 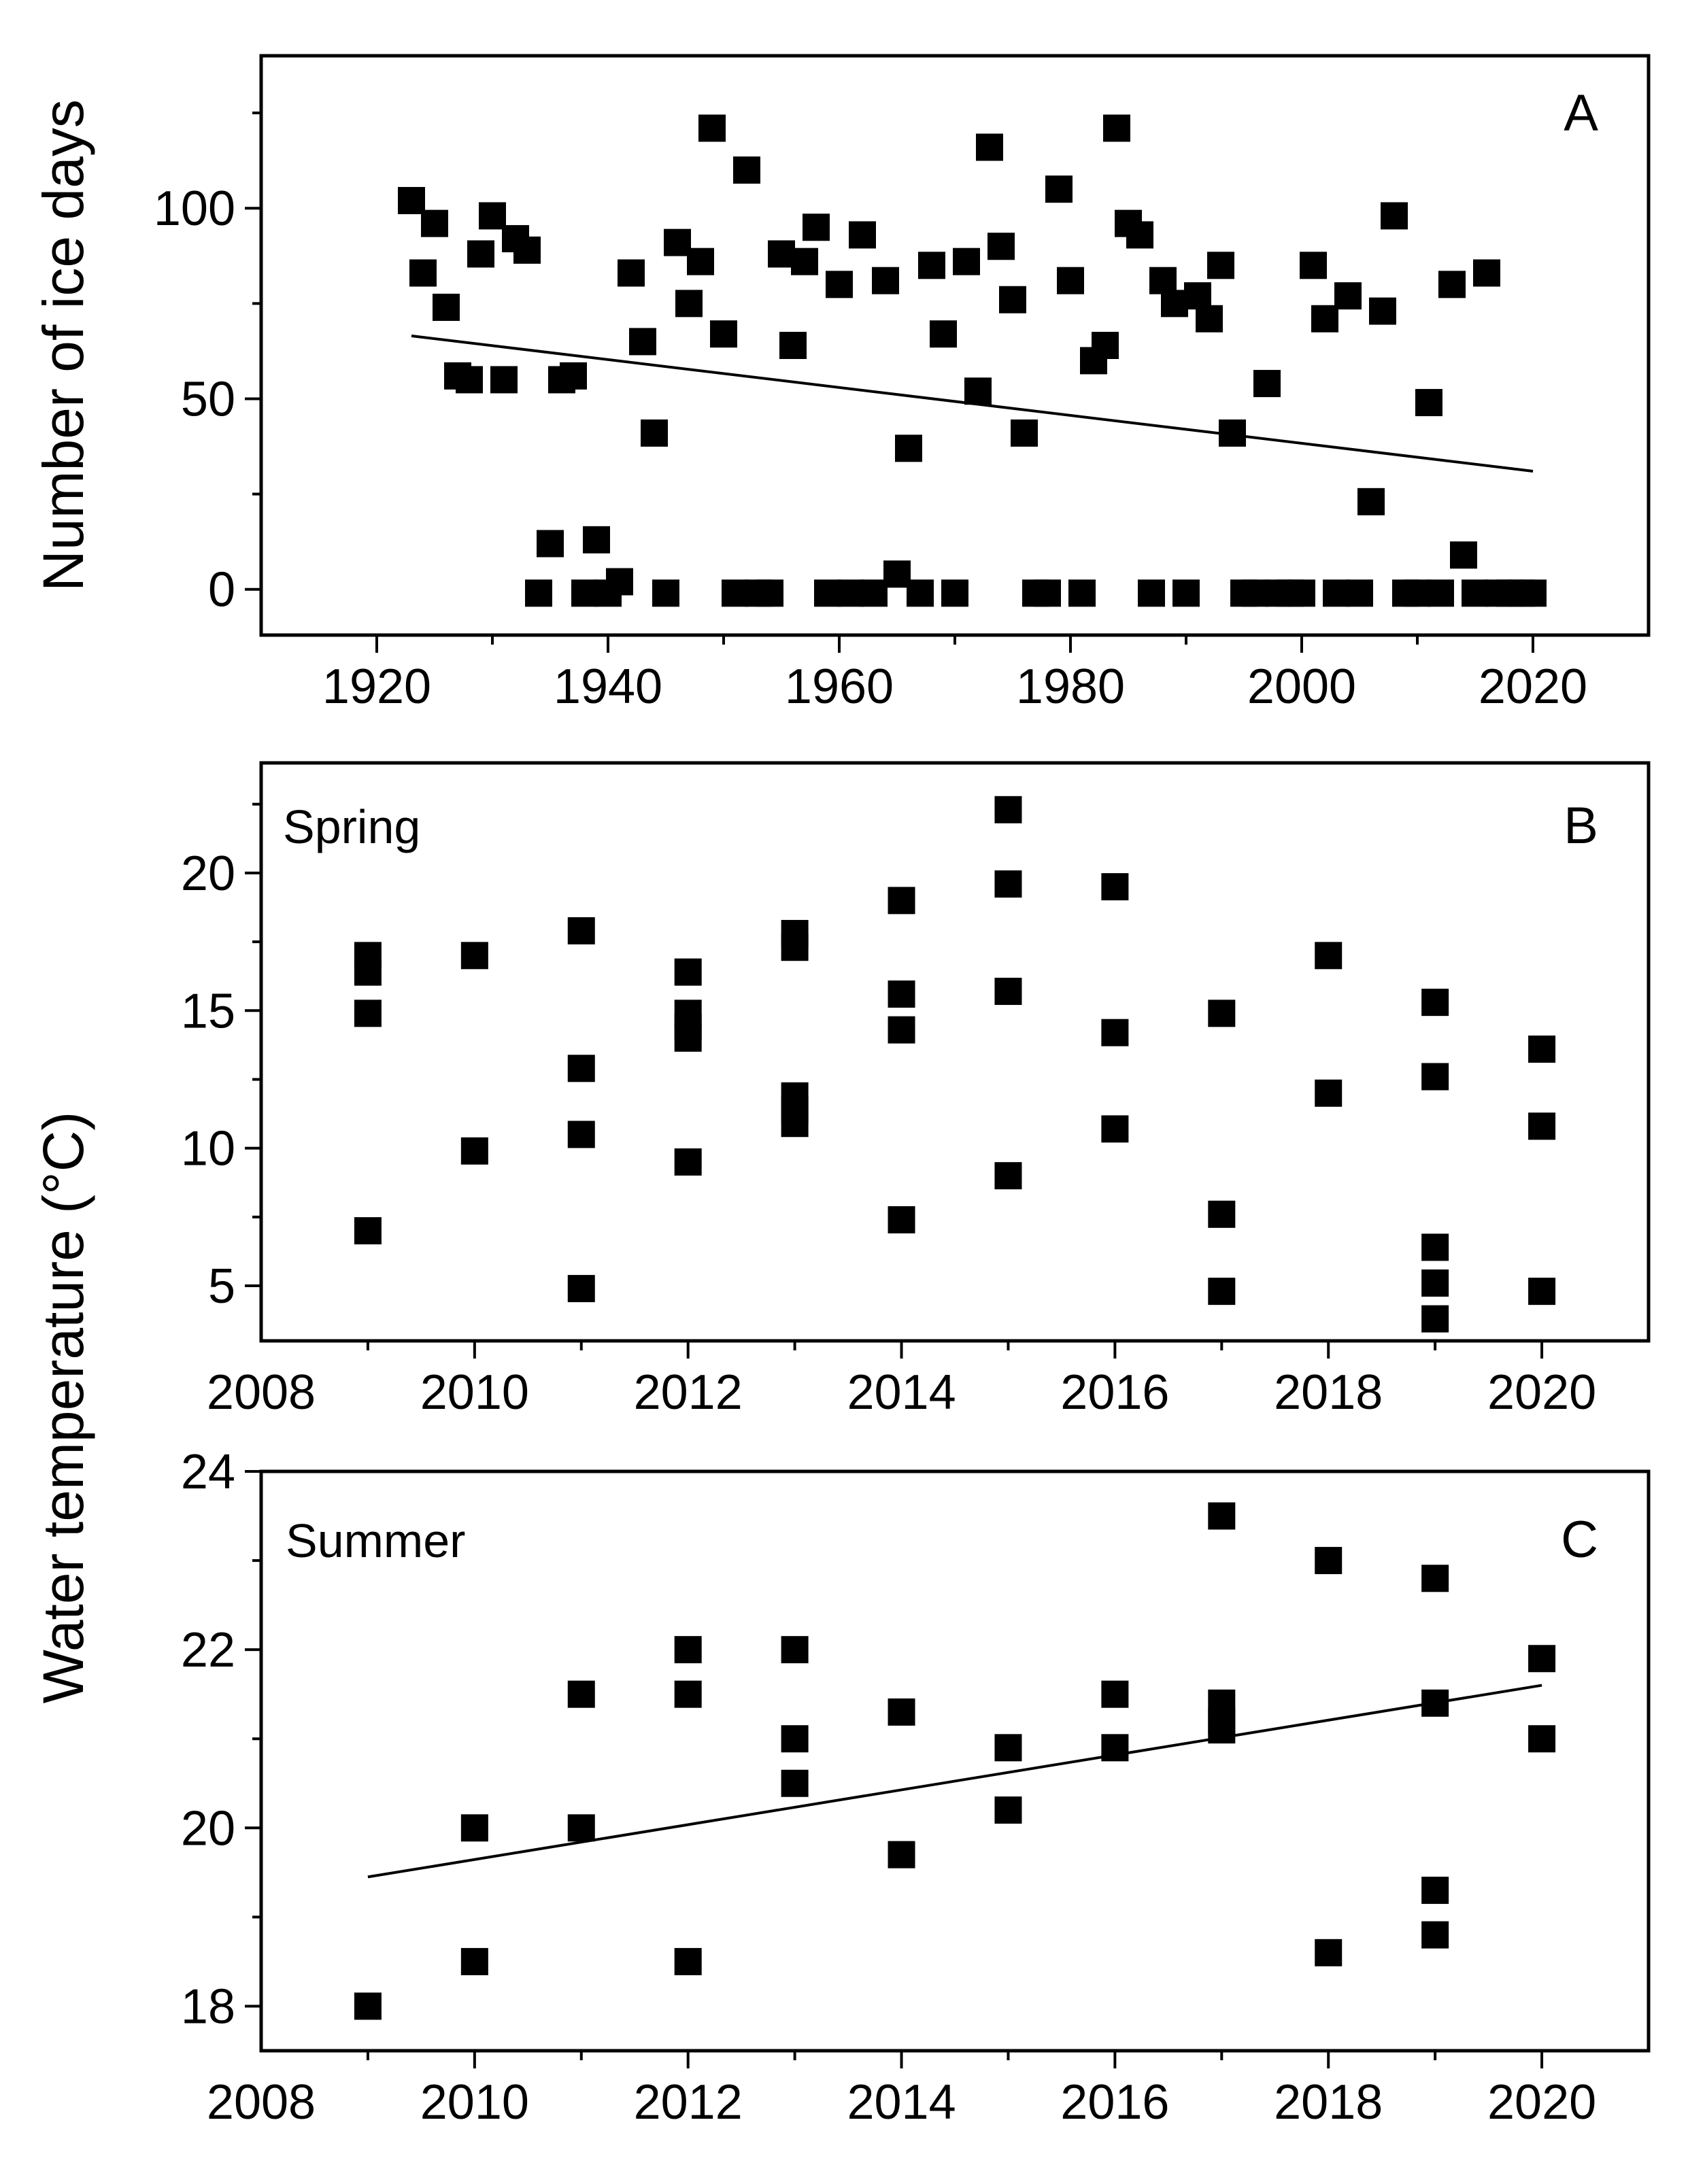 What do you see at coordinates (208, 1829) in the screenshot?
I see `panel-c-y-tick-label: 20` at bounding box center [208, 1829].